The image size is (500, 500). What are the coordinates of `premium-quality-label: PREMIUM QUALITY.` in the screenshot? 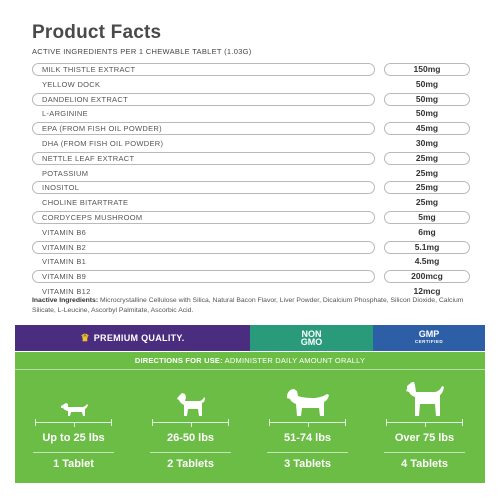 It's located at (139, 338).